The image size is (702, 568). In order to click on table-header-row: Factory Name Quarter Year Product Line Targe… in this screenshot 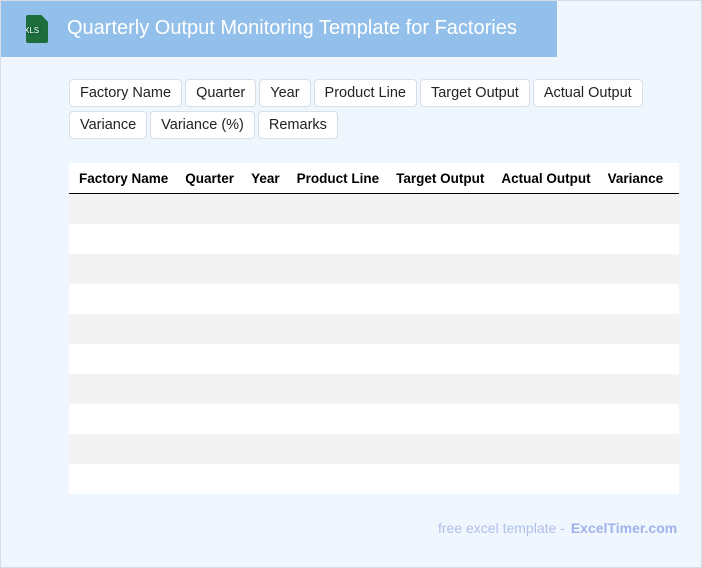, I will do `click(374, 178)`.